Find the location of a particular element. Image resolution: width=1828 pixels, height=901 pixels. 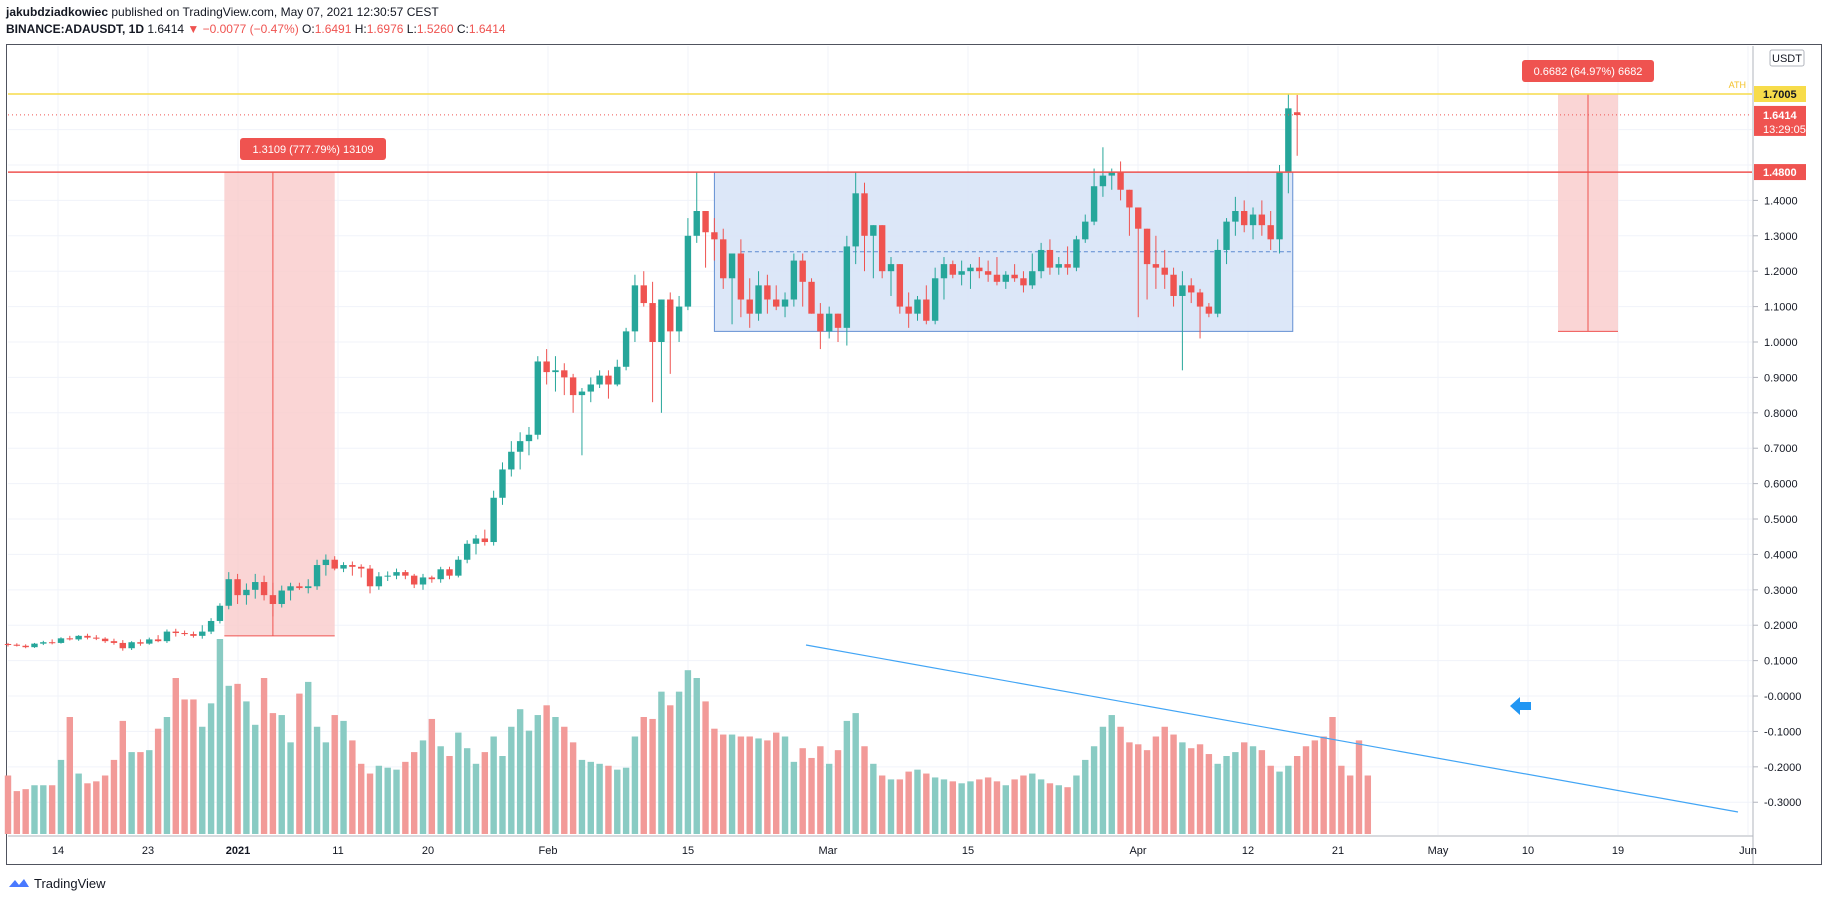

measure-label-2: 0.6682 (64.97%) 6682 is located at coordinates (1588, 72).